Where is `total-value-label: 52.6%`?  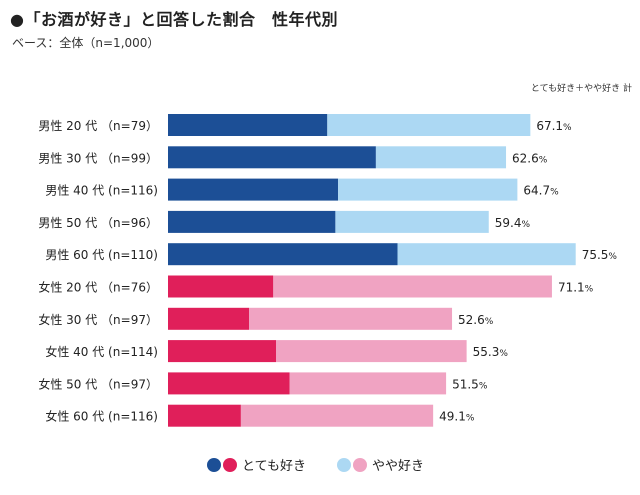
total-value-label: 52.6% is located at coordinates (476, 320).